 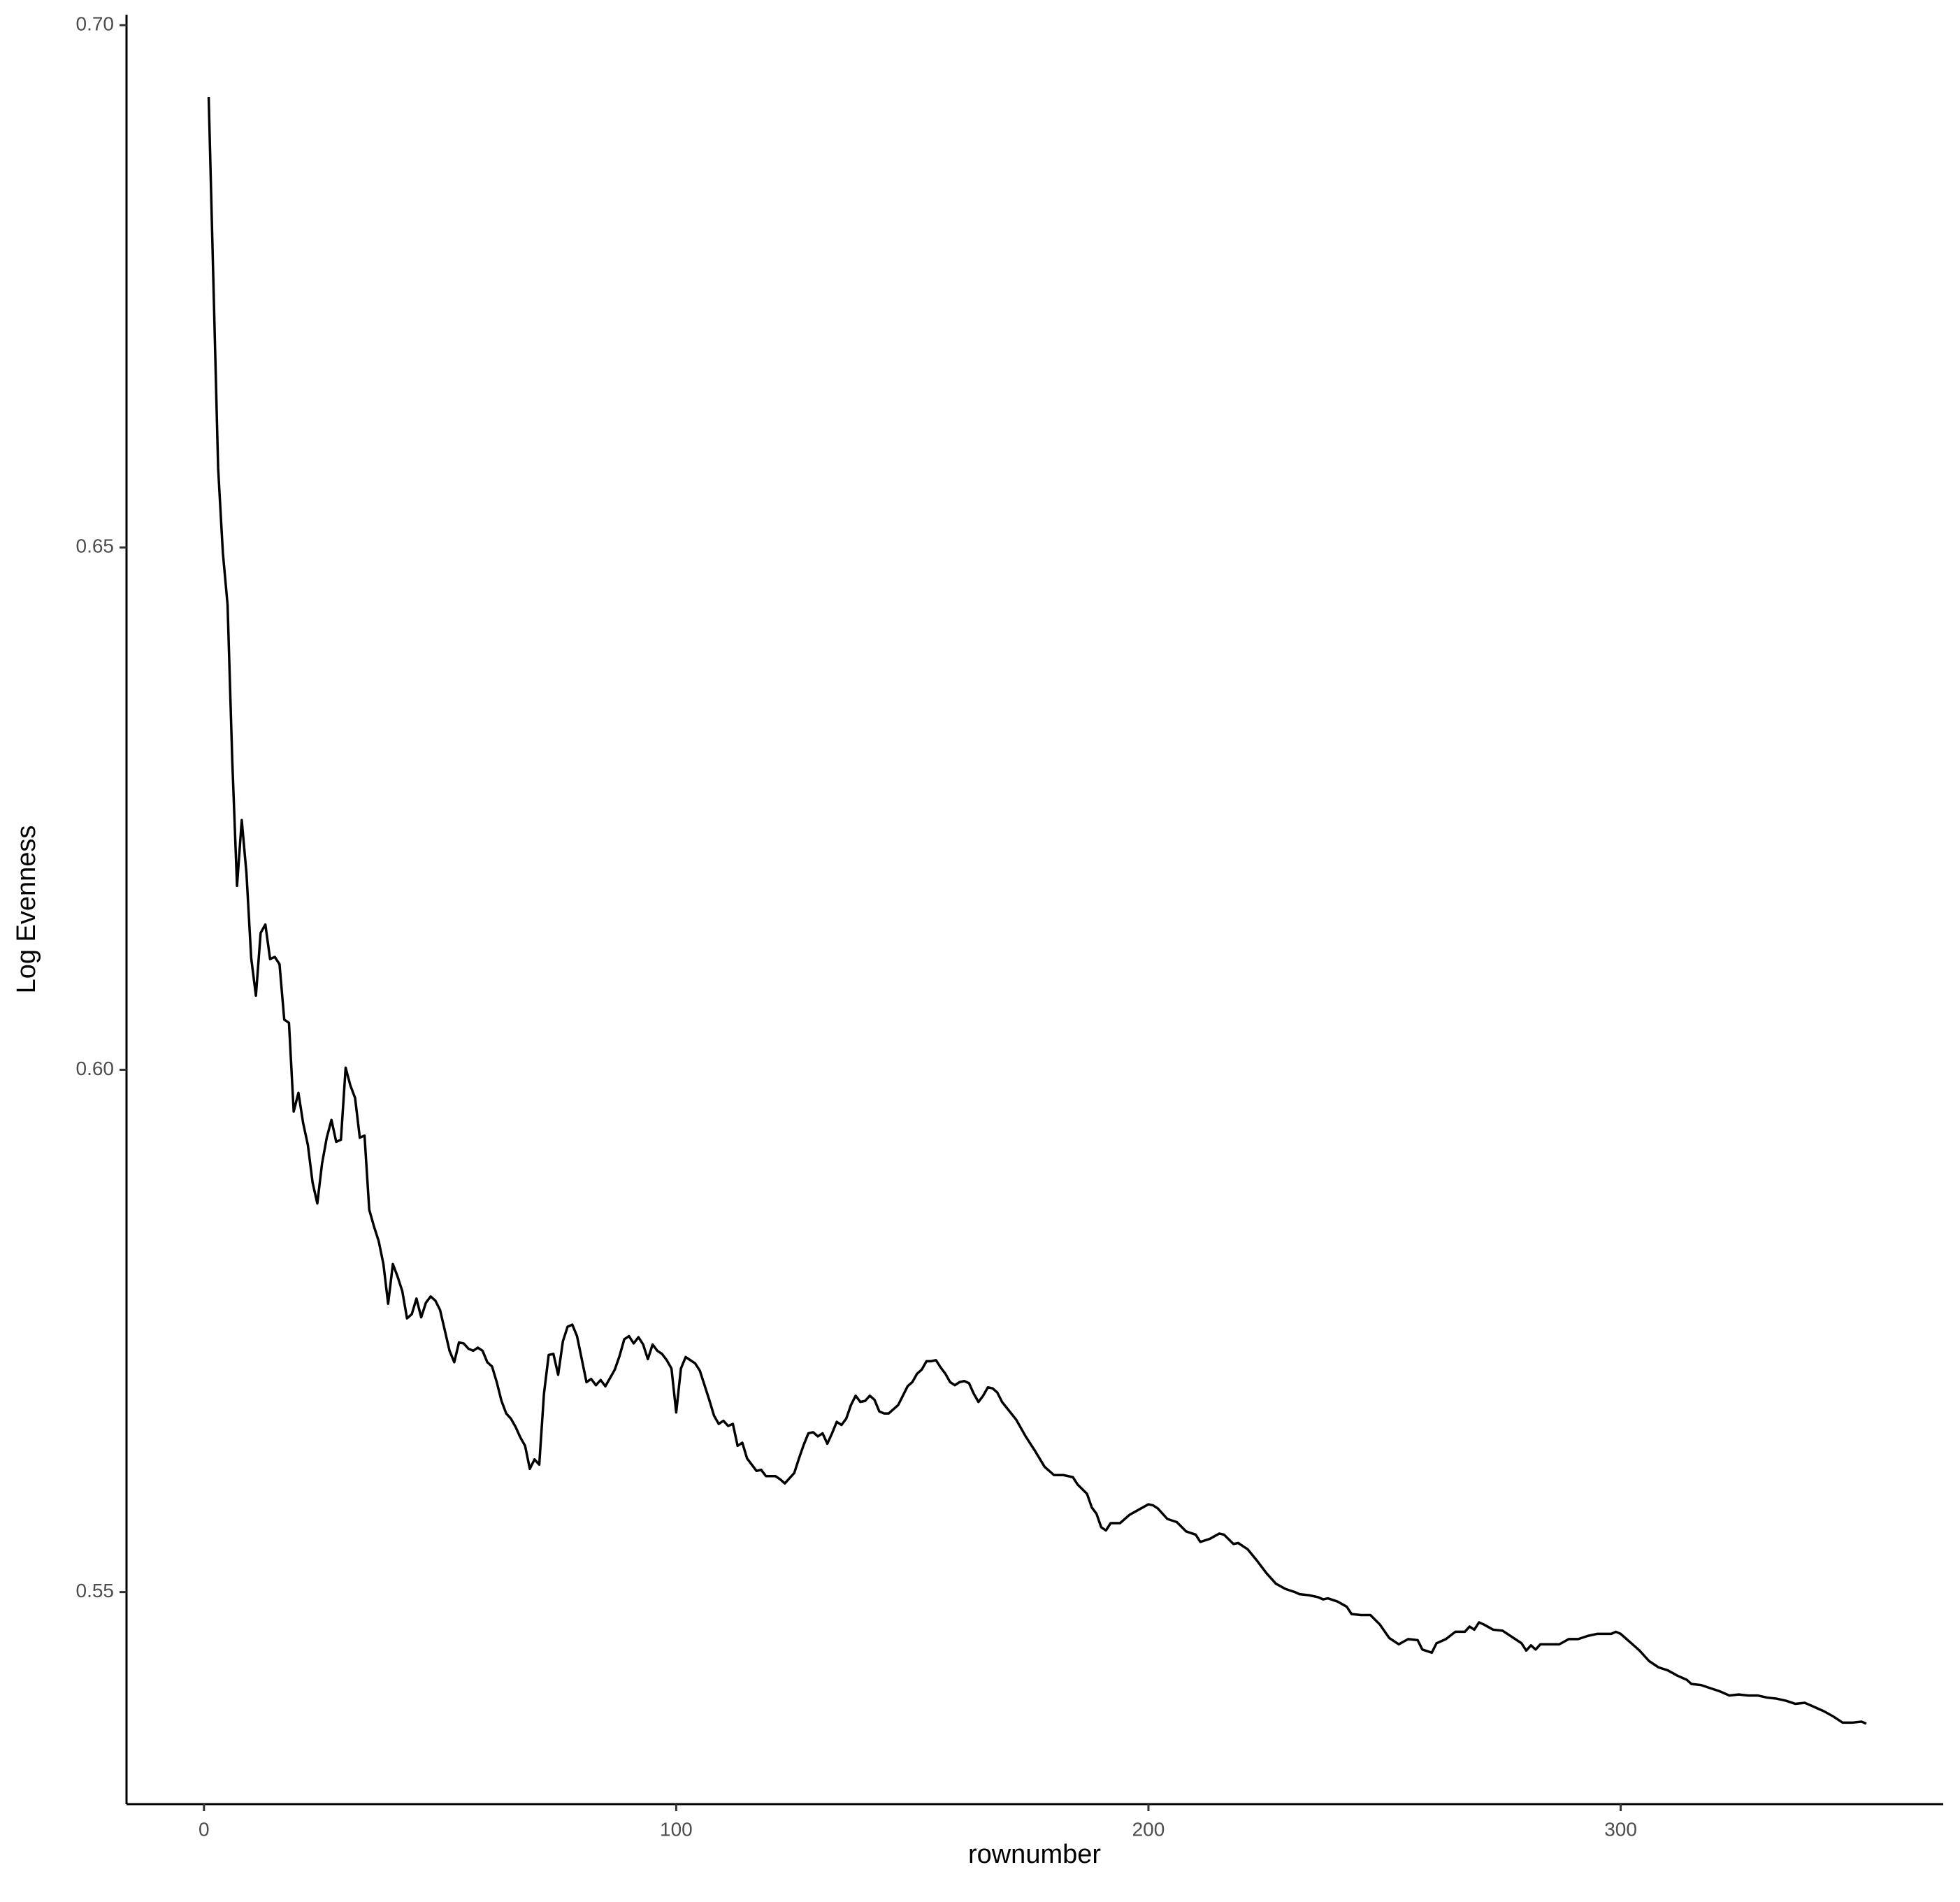 I want to click on y-tick-label: 0.55, so click(x=95, y=1591).